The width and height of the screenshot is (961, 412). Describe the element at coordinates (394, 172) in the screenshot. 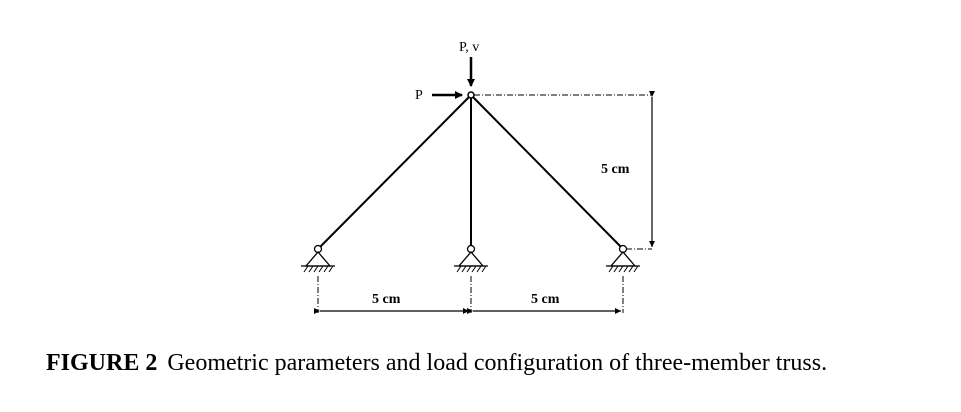

I see `left-member` at that location.